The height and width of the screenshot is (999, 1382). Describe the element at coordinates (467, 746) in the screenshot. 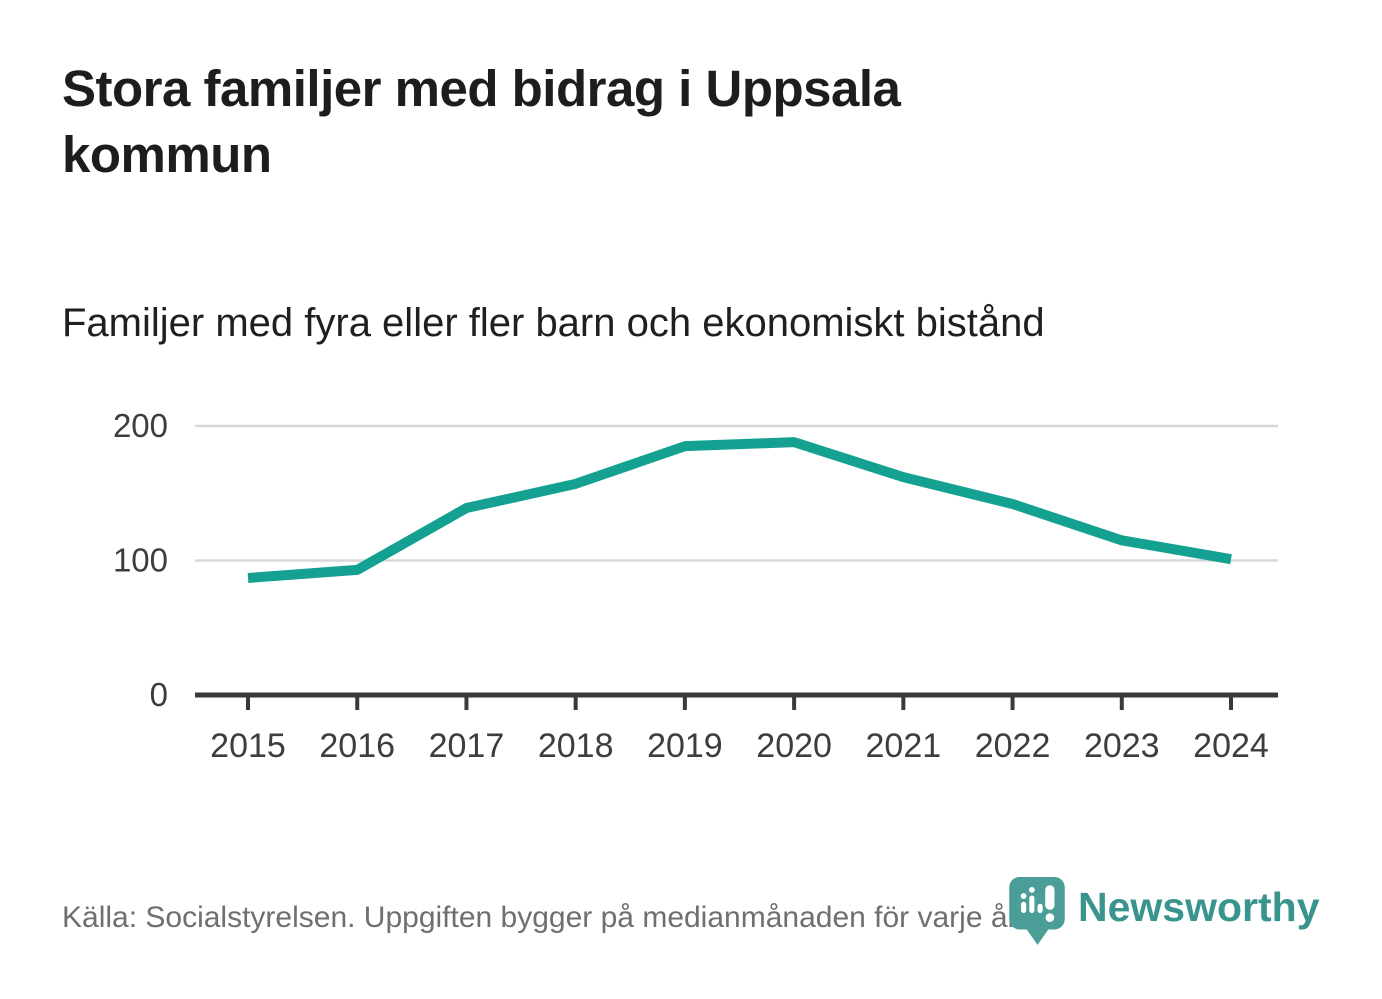

I see `x-tick-label-2017: 2017` at that location.